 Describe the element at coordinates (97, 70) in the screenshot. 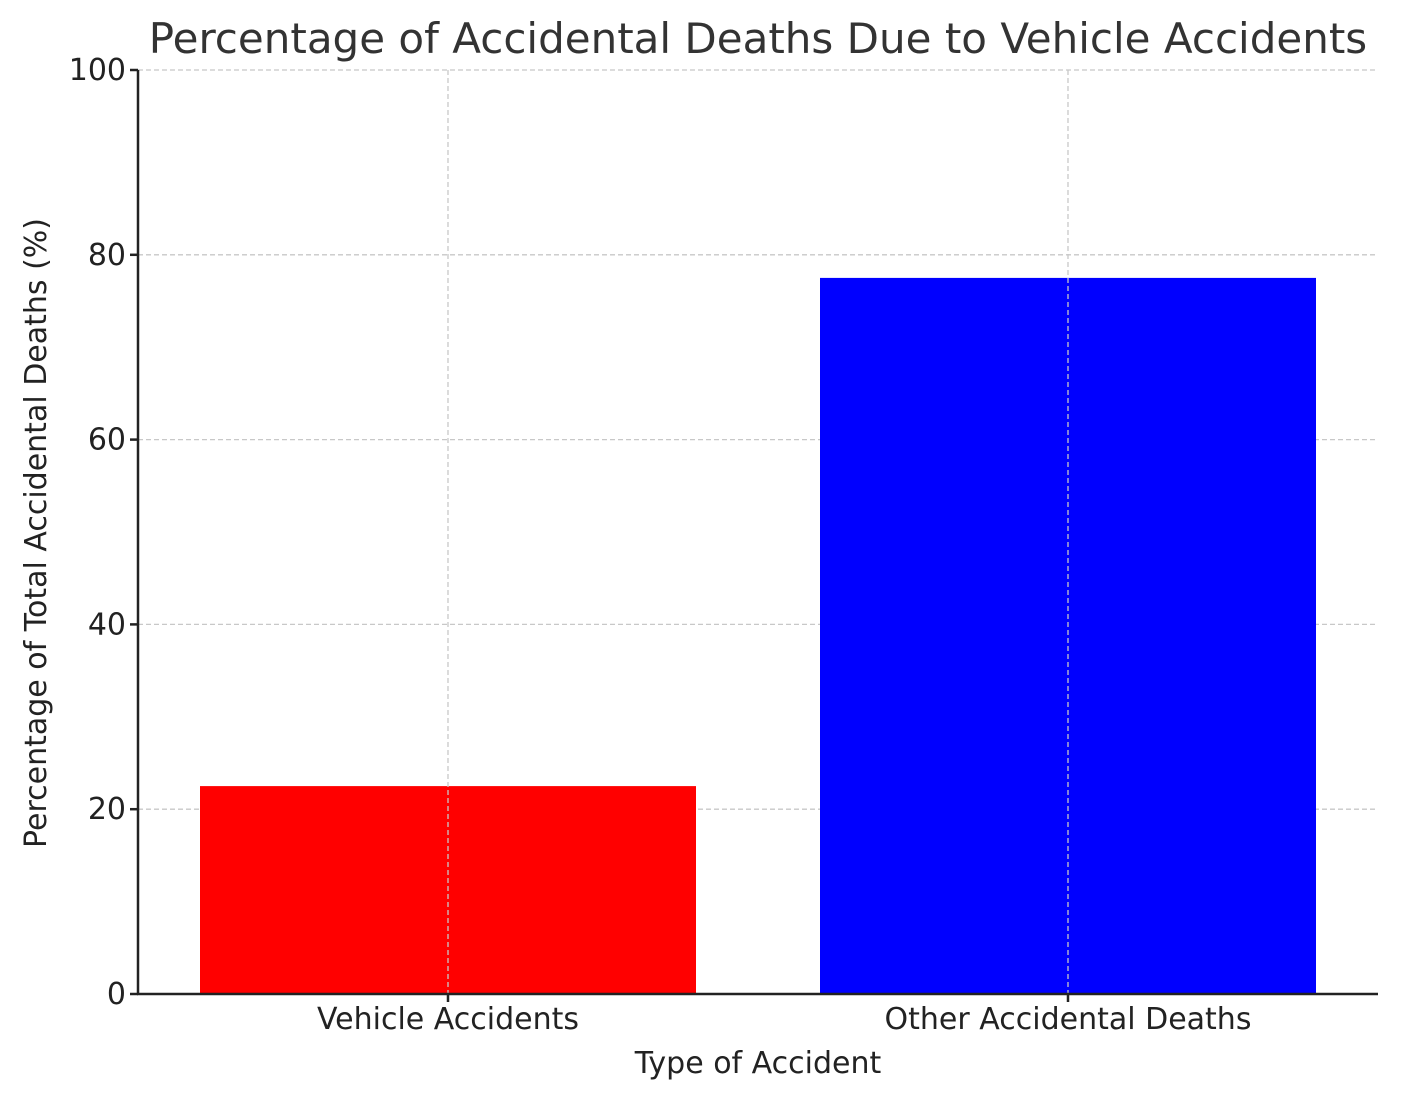

I see `y-tick-label: 100` at that location.